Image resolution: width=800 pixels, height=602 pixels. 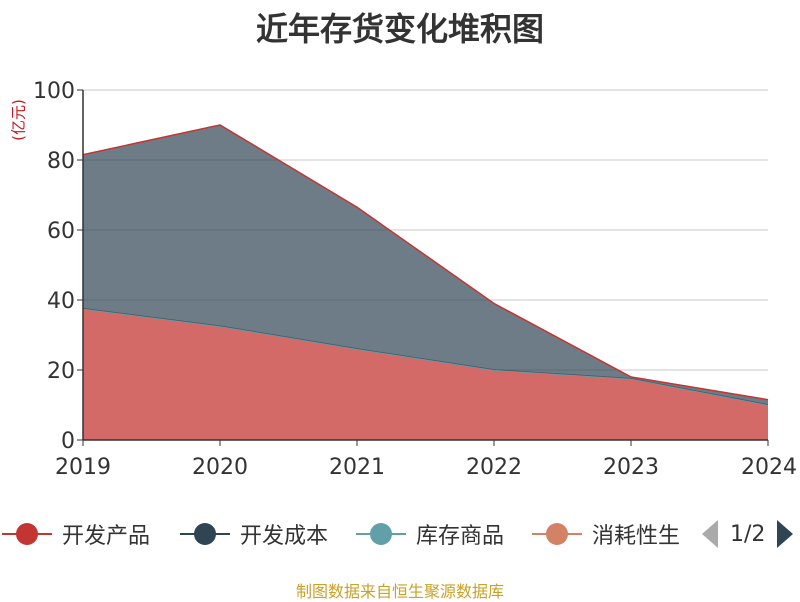 What do you see at coordinates (106, 536) in the screenshot?
I see `legend-label-0: 开发产品` at bounding box center [106, 536].